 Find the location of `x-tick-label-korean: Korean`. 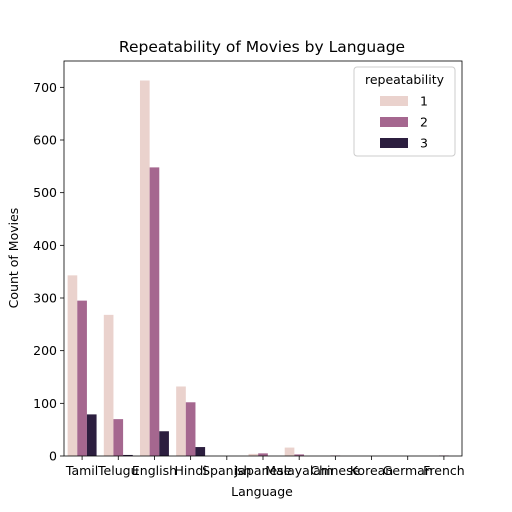

x-tick-label-korean: Korean is located at coordinates (371, 470).